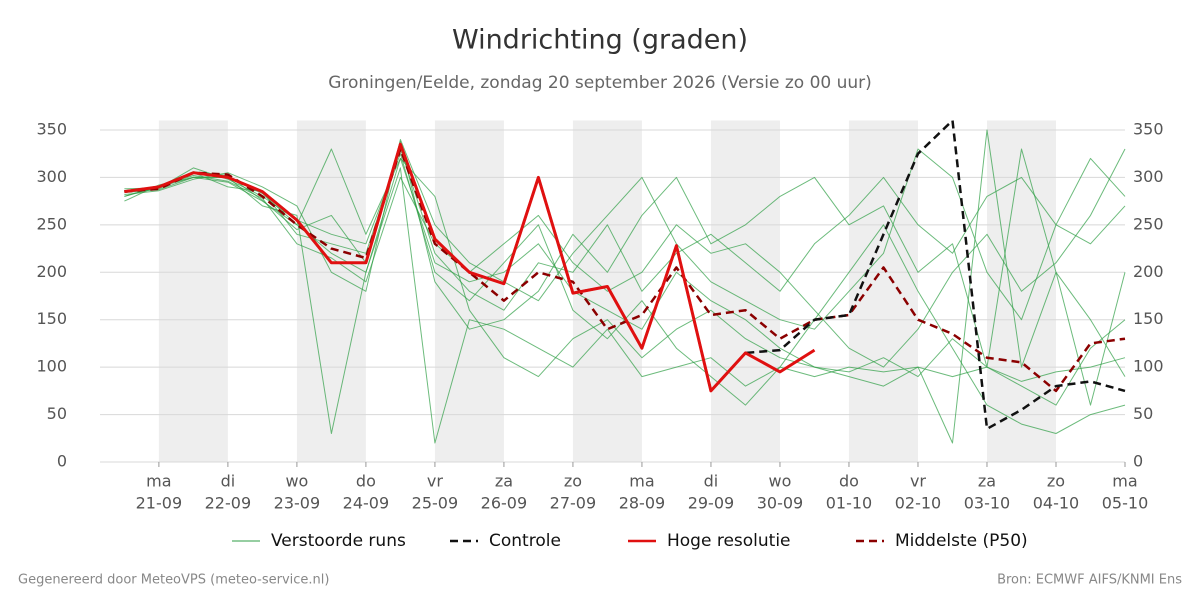  I want to click on y2-tick-label: 150, so click(1148, 318).